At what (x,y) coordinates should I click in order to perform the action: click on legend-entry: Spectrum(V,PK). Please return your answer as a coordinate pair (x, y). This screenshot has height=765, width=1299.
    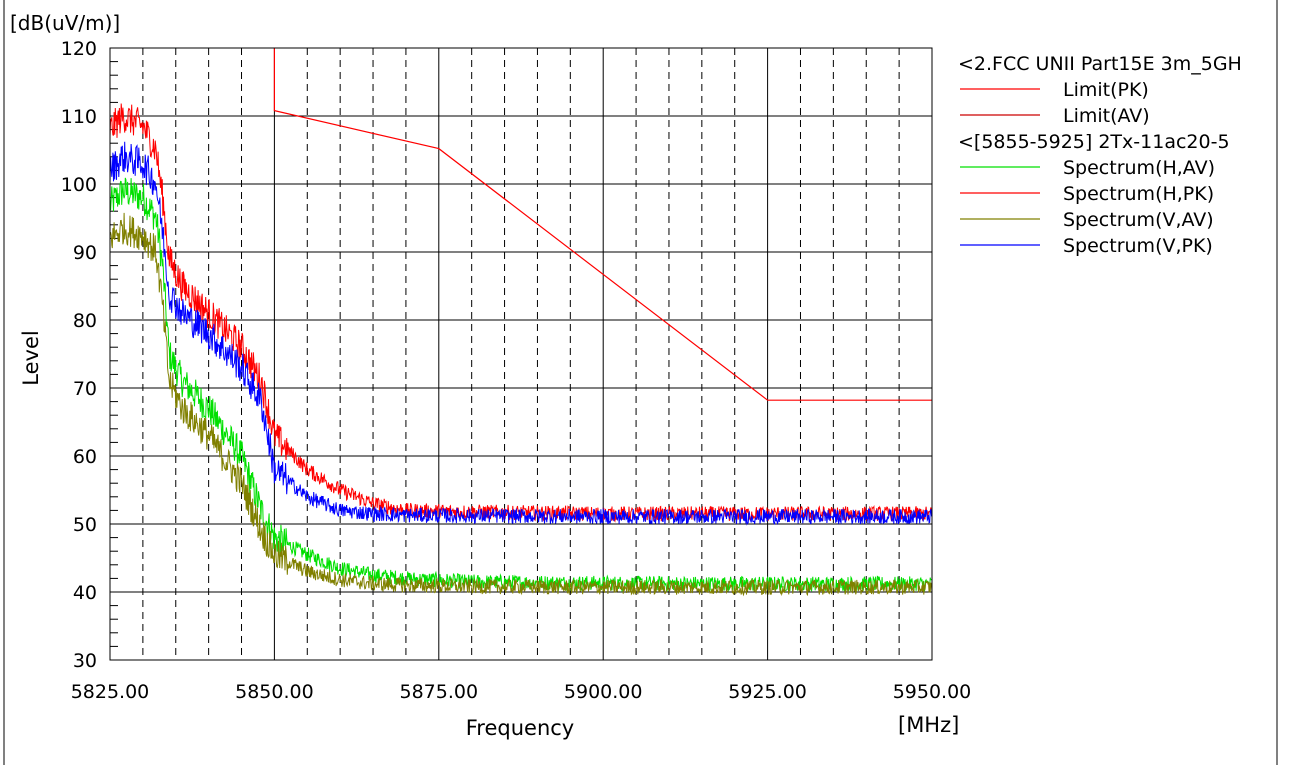
    Looking at the image, I should click on (1138, 246).